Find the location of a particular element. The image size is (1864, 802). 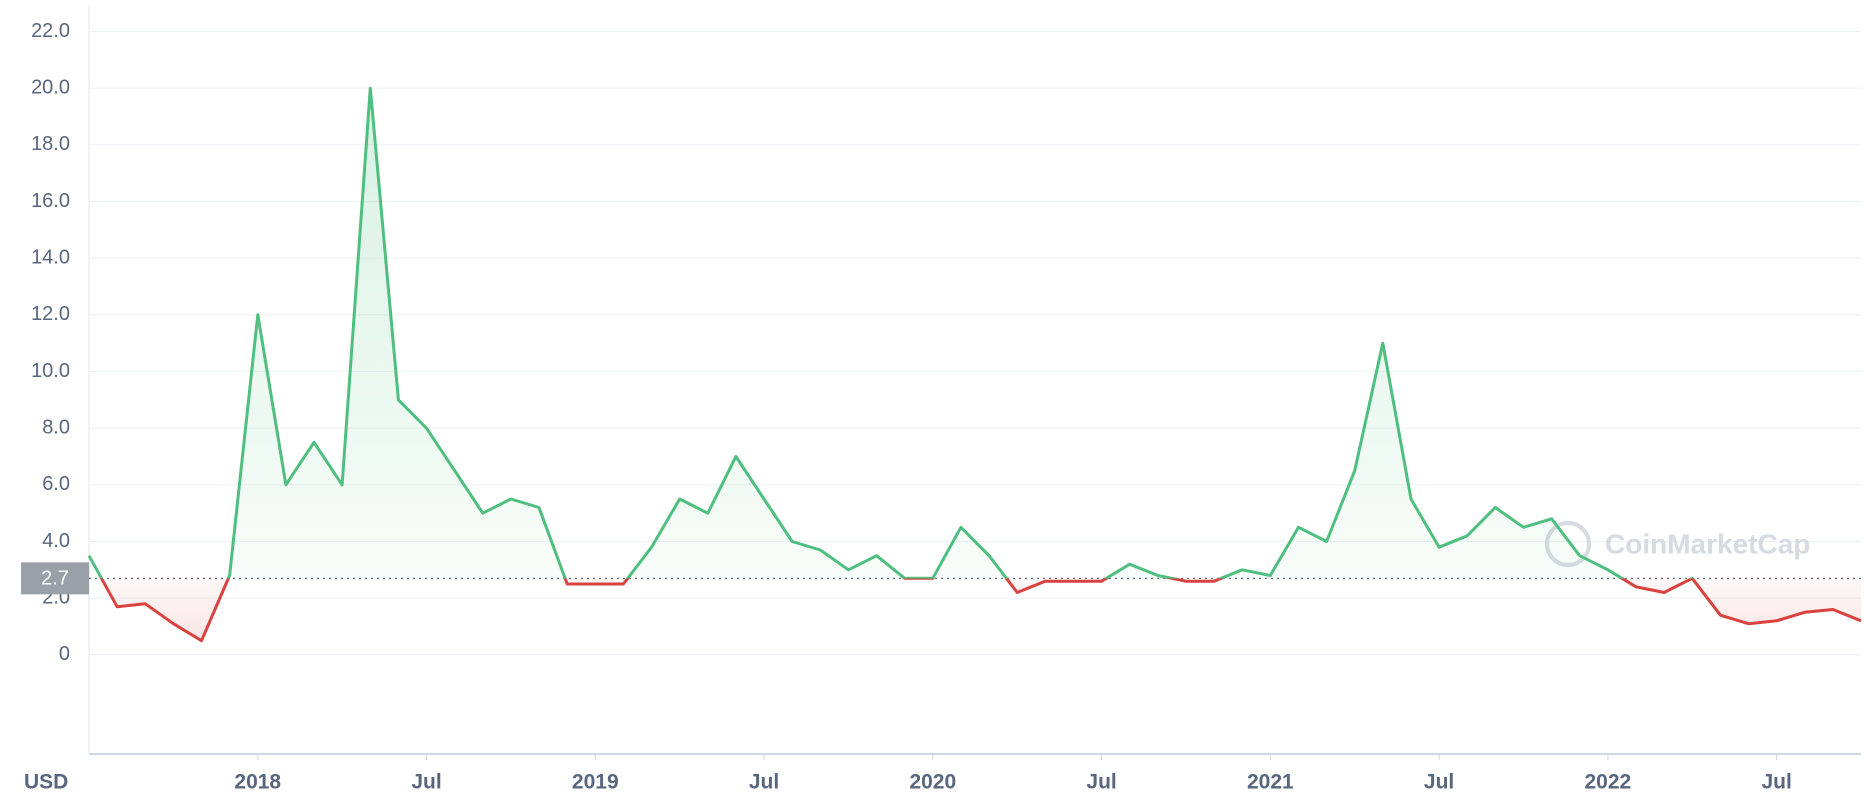

y-tick-label: 14.0 is located at coordinates (50, 257).